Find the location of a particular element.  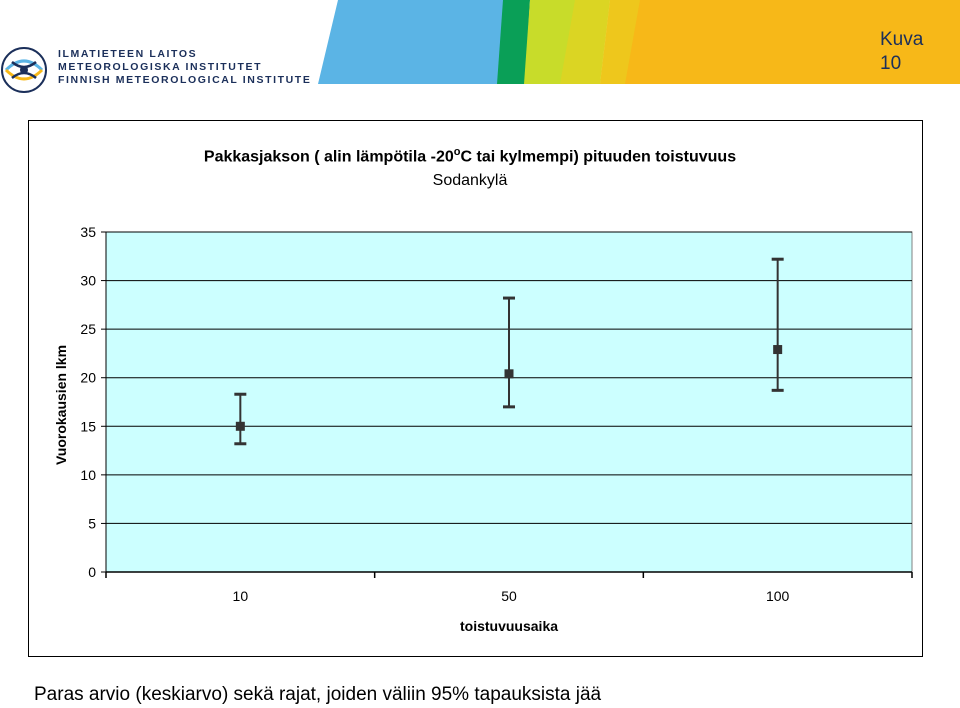

fmi-logo-icon is located at coordinates (24, 70).